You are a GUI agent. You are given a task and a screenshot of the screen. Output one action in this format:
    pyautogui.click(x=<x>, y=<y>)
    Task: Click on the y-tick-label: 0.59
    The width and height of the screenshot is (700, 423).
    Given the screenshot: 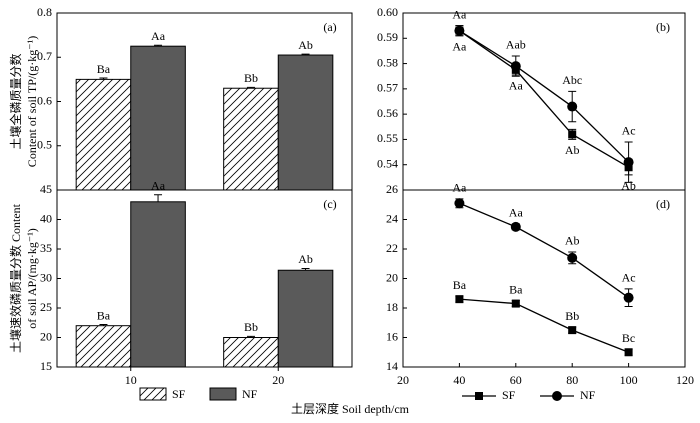 What is the action you would take?
    pyautogui.click(x=387, y=37)
    